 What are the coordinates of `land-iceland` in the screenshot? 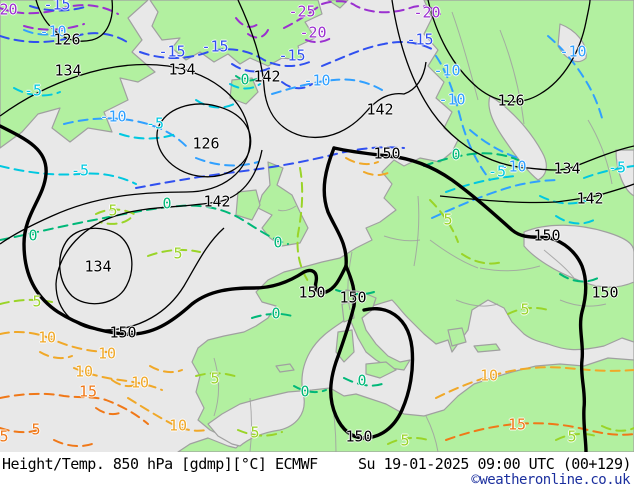 It's located at (236, 33).